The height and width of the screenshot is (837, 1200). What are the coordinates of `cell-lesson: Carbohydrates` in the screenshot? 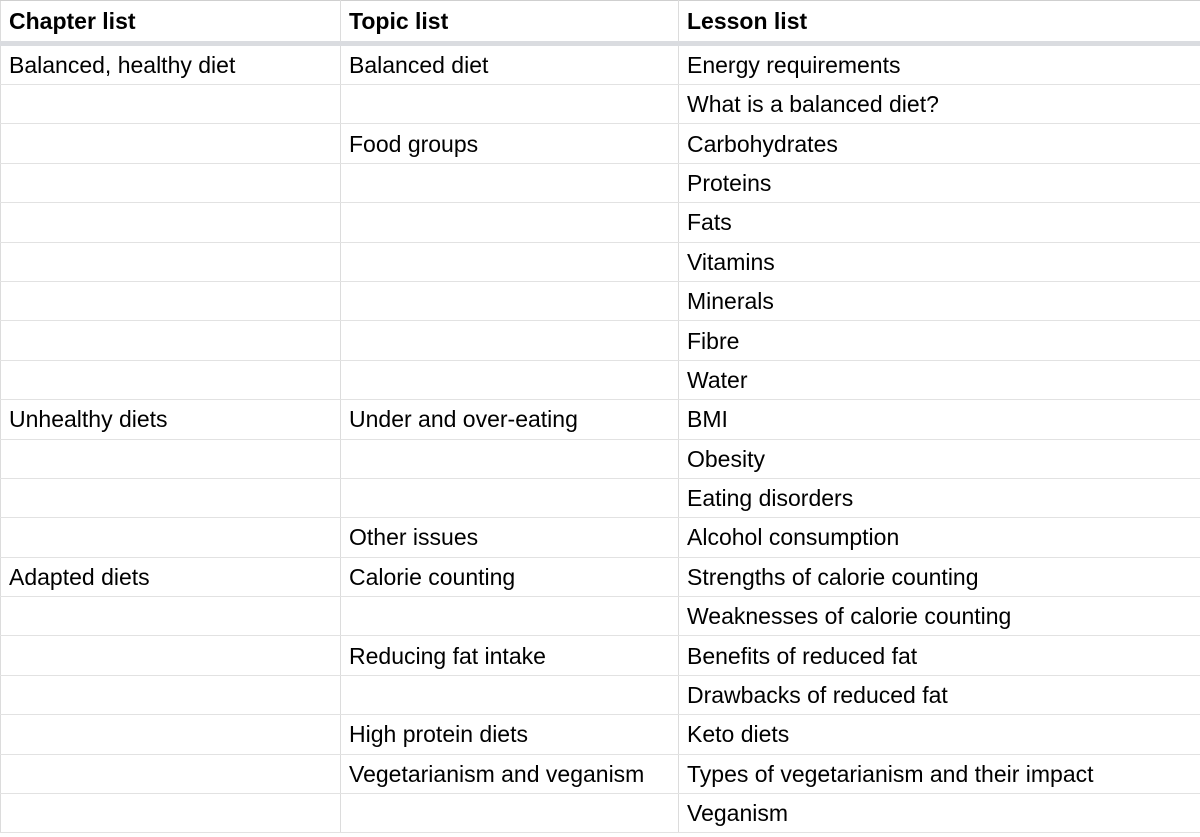 It's located at (939, 143).